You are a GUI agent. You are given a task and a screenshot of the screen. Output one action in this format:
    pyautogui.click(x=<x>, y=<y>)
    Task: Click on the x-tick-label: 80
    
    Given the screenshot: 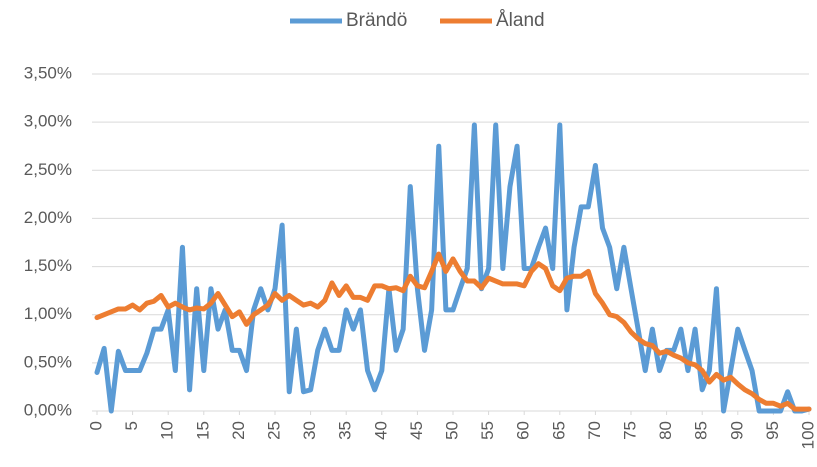 What is the action you would take?
    pyautogui.click(x=665, y=430)
    